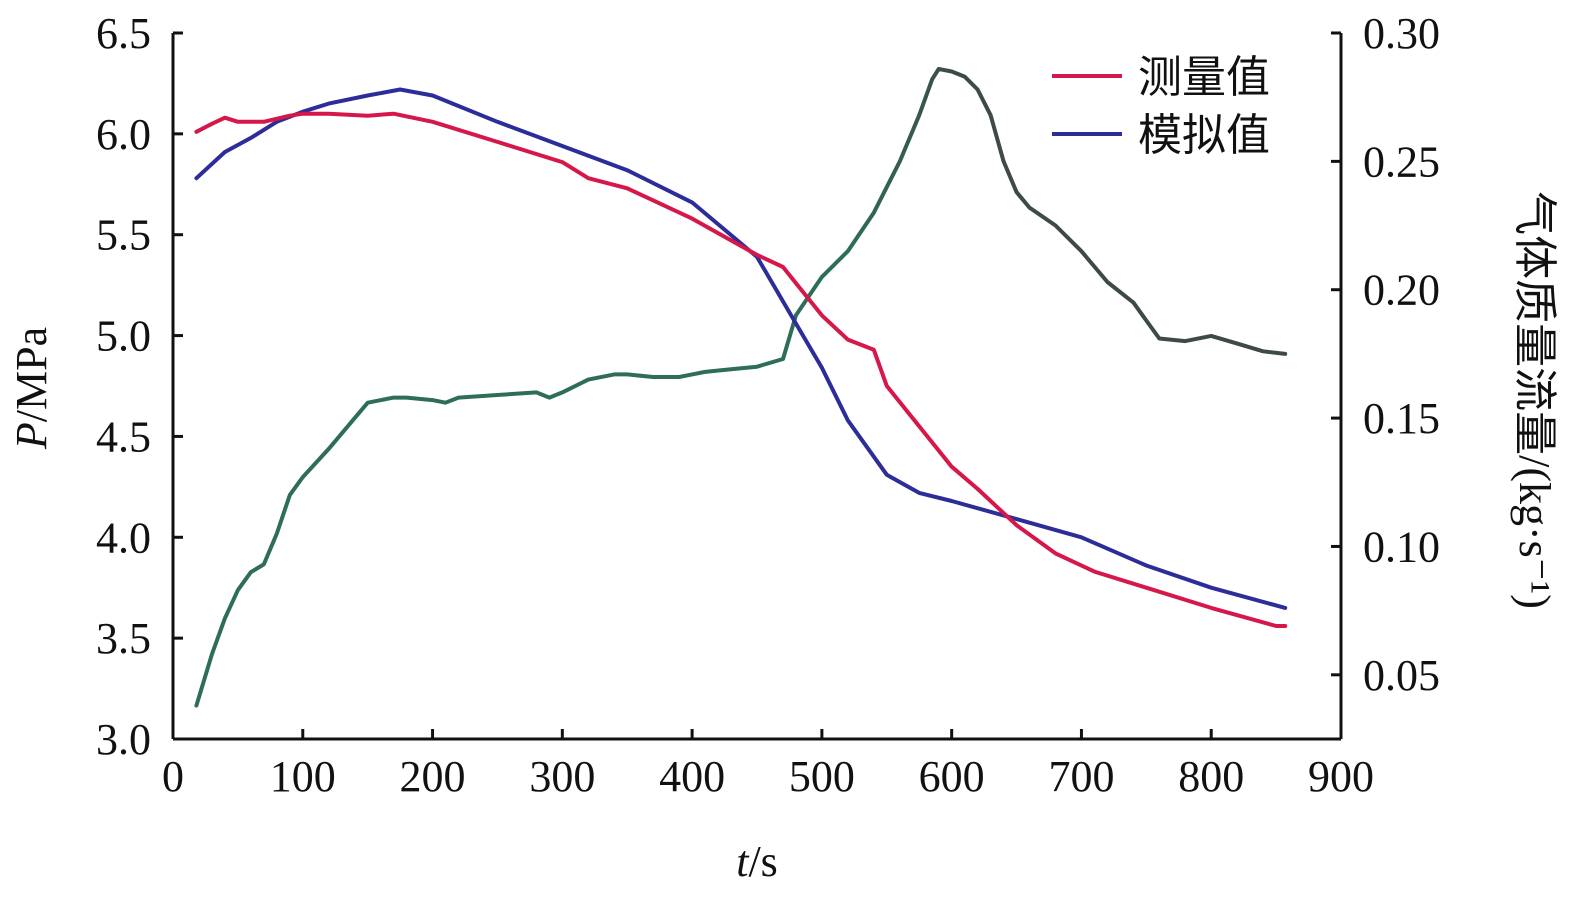 Image resolution: width=1575 pixels, height=902 pixels. I want to click on y-right-axis-title: 气体质量流量/(kg·s⁻¹), so click(1534, 400).